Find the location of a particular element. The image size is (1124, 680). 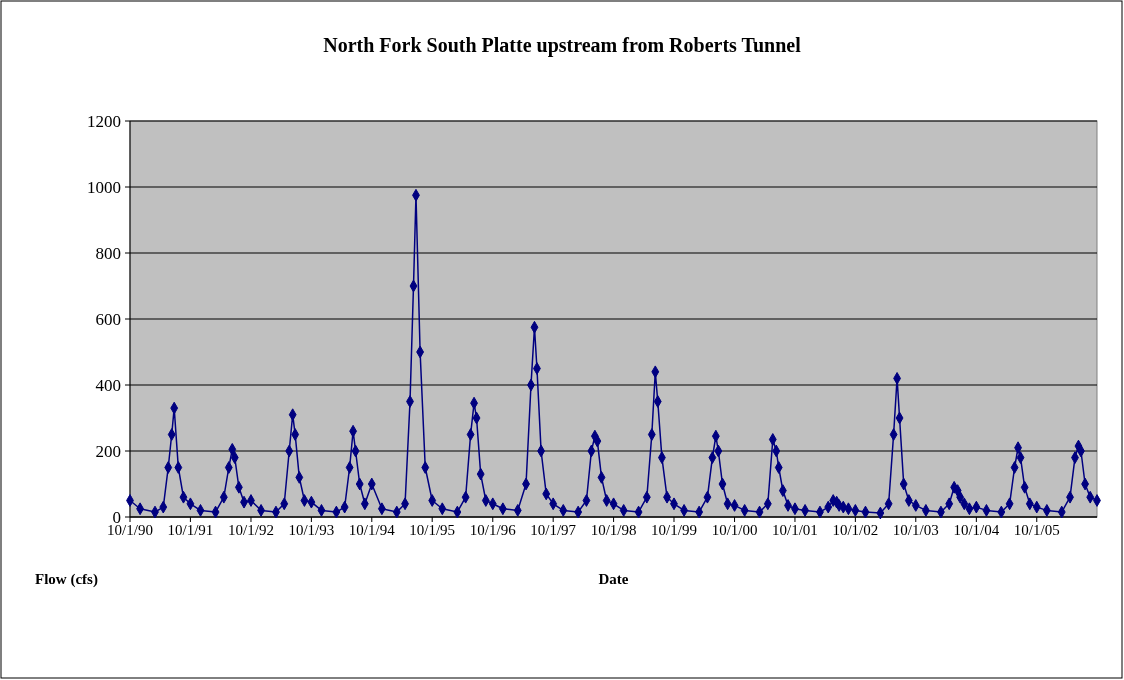

y-tick-label: 1200 is located at coordinates (104, 121).